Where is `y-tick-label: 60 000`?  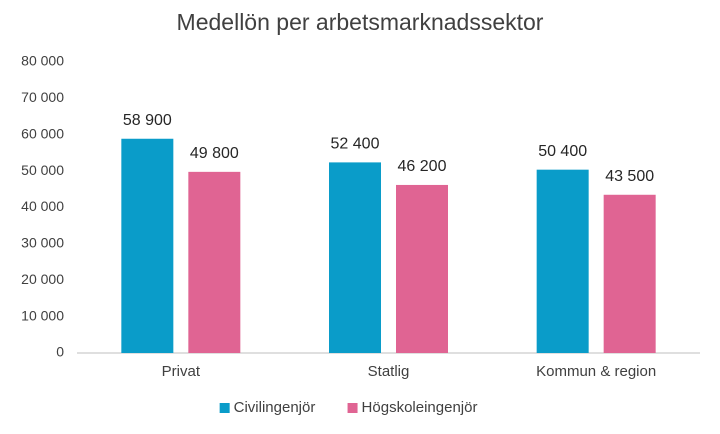
y-tick-label: 60 000 is located at coordinates (42, 133).